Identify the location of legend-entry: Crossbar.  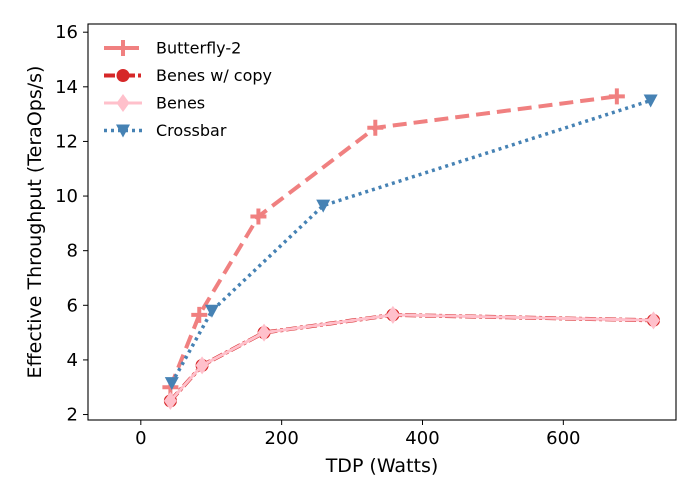
(165, 130).